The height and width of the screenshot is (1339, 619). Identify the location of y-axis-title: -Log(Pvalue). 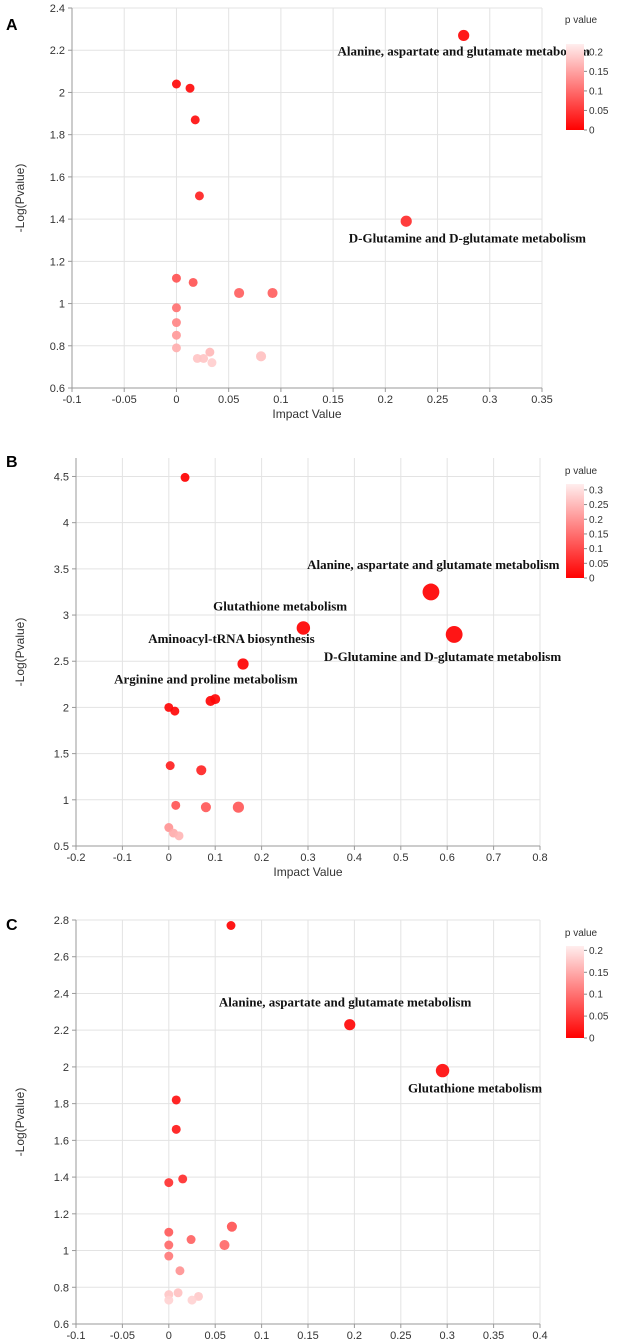
(20, 1122).